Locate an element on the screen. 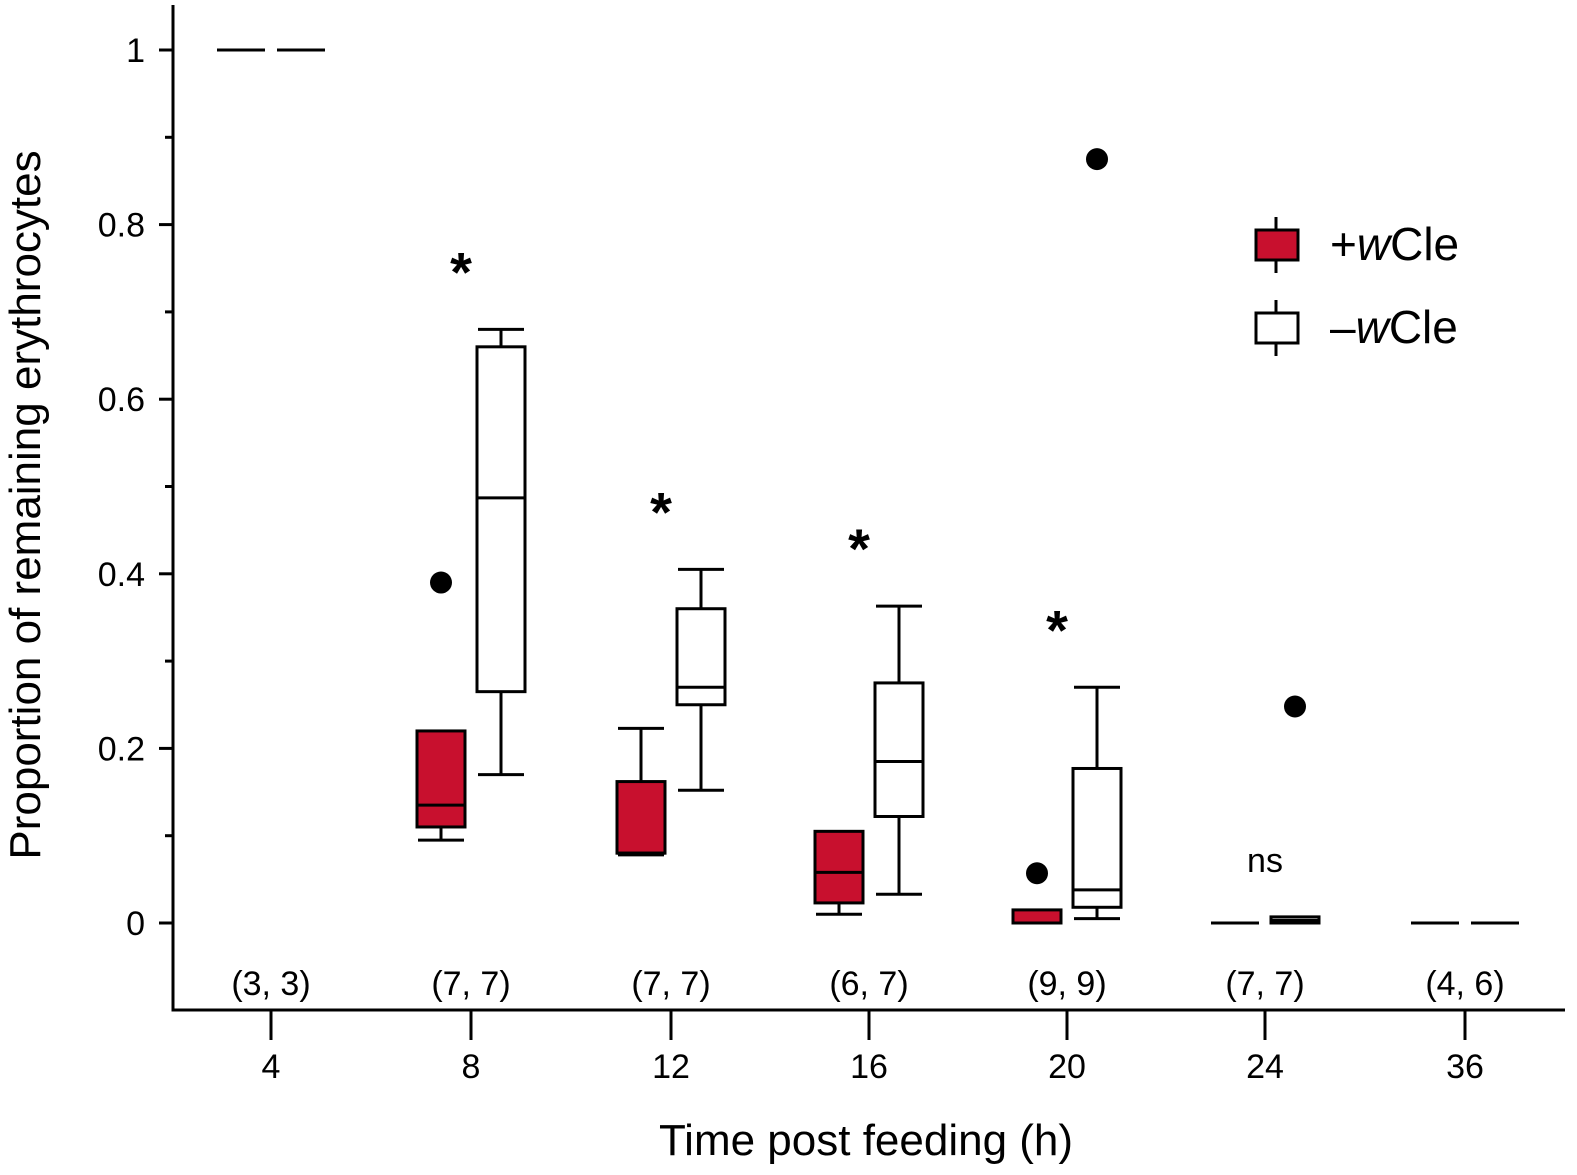 The width and height of the screenshot is (1577, 1175). x-tick-label: 24 is located at coordinates (1265, 1067).